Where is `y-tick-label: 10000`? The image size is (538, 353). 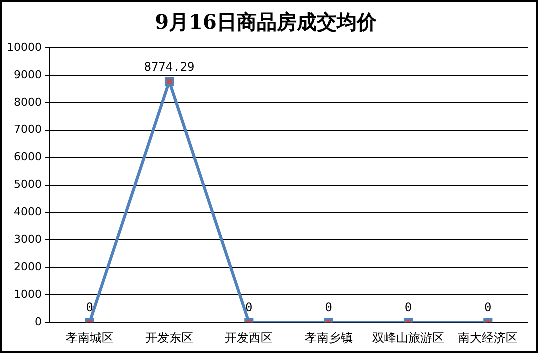
y-tick-label: 10000 is located at coordinates (24, 47).